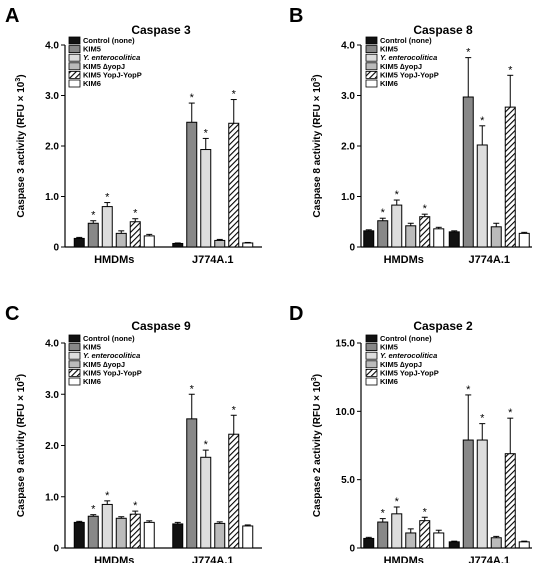  Describe the element at coordinates (443, 30) in the screenshot. I see `chart-title: Caspase 8` at that location.